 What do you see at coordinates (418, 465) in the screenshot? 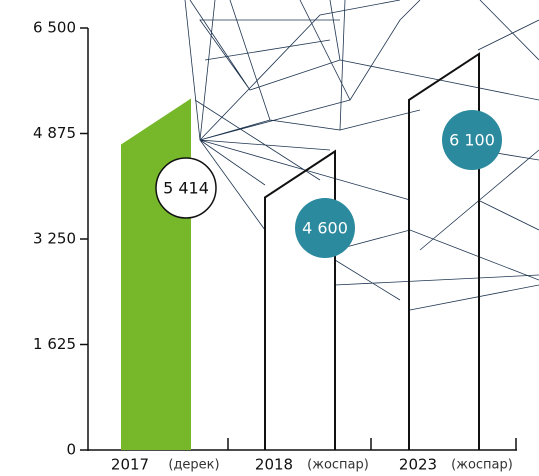
I see `x-tick-label: 2023` at bounding box center [418, 465].